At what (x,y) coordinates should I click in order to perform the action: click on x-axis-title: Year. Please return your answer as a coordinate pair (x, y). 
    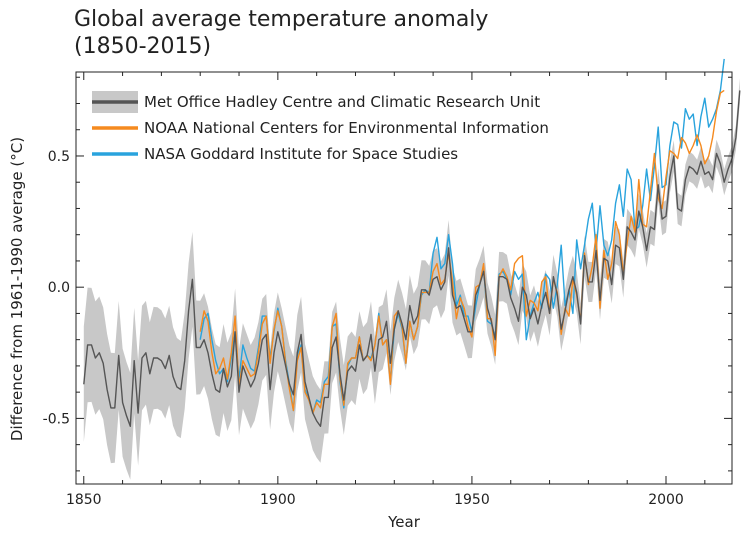
    Looking at the image, I should click on (404, 522).